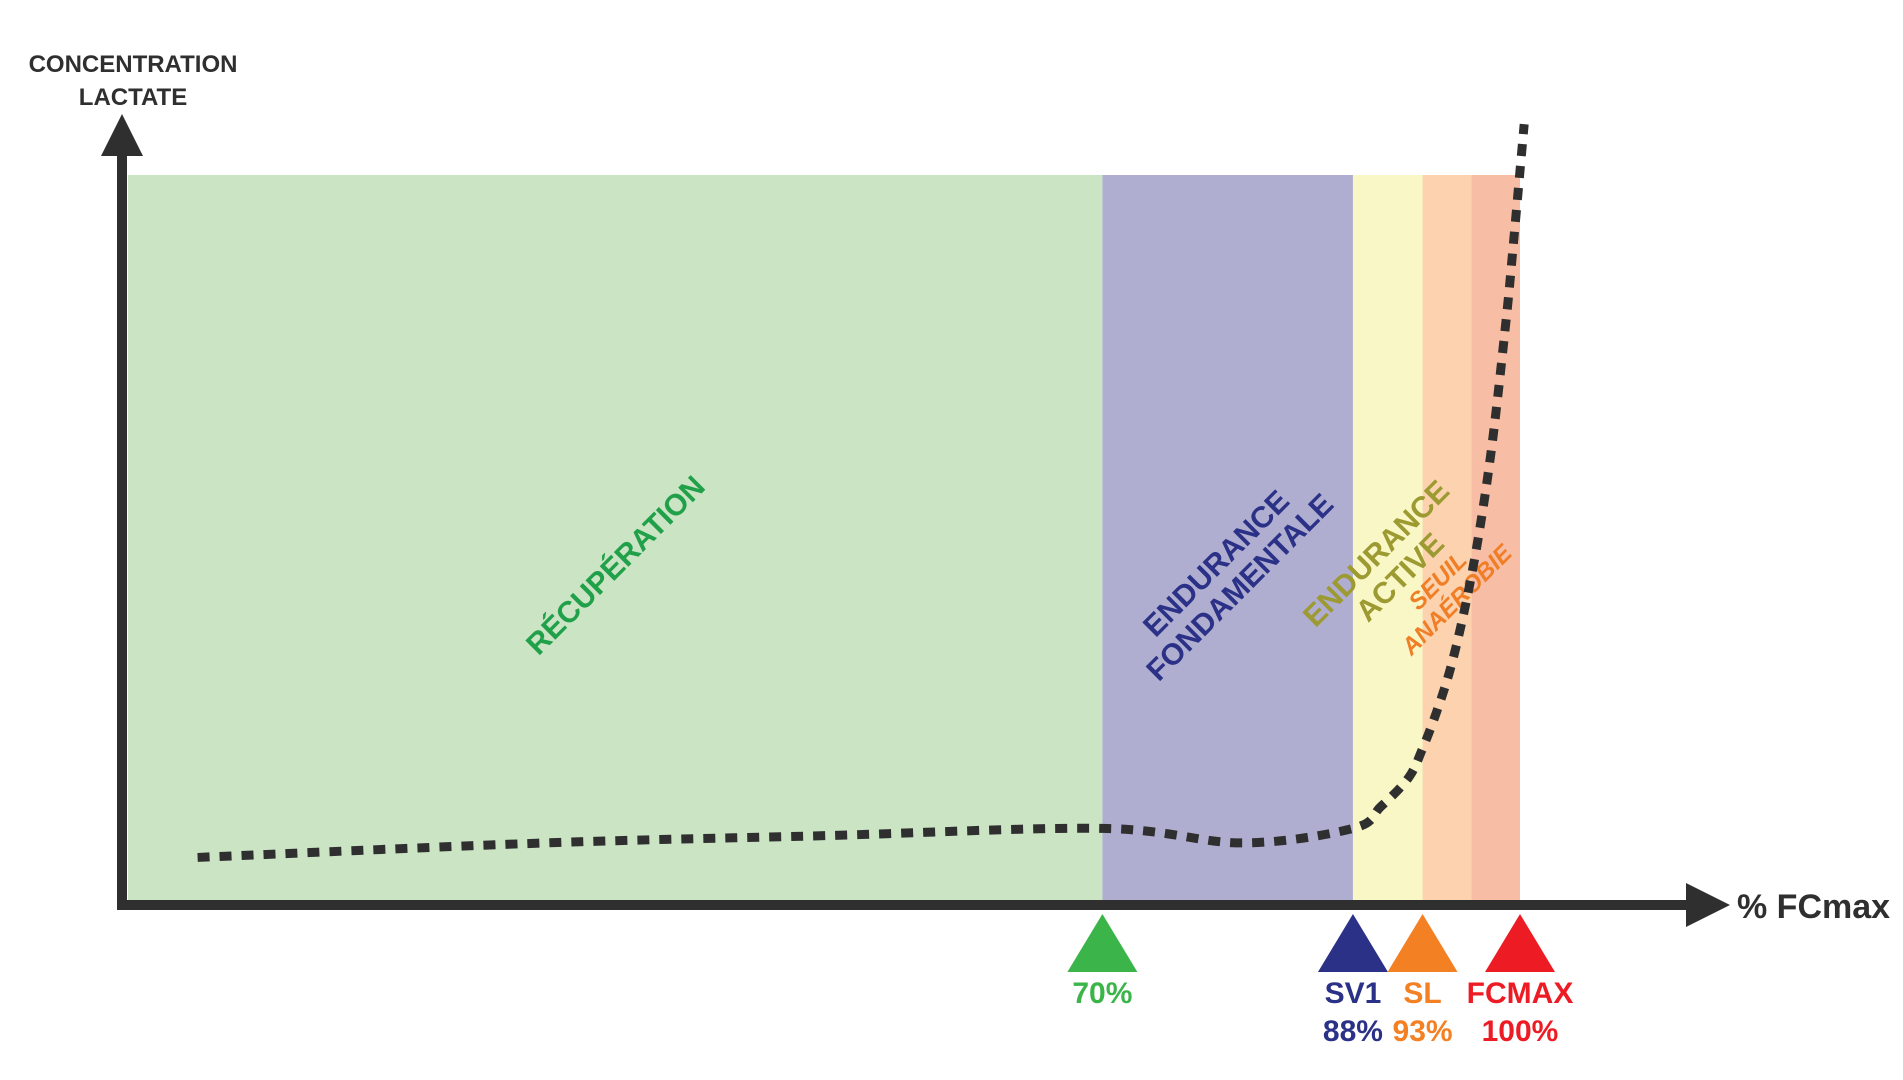 Image resolution: width=1903 pixels, height=1080 pixels. I want to click on y-axis-title-line: CONCENTRATION, so click(133, 64).